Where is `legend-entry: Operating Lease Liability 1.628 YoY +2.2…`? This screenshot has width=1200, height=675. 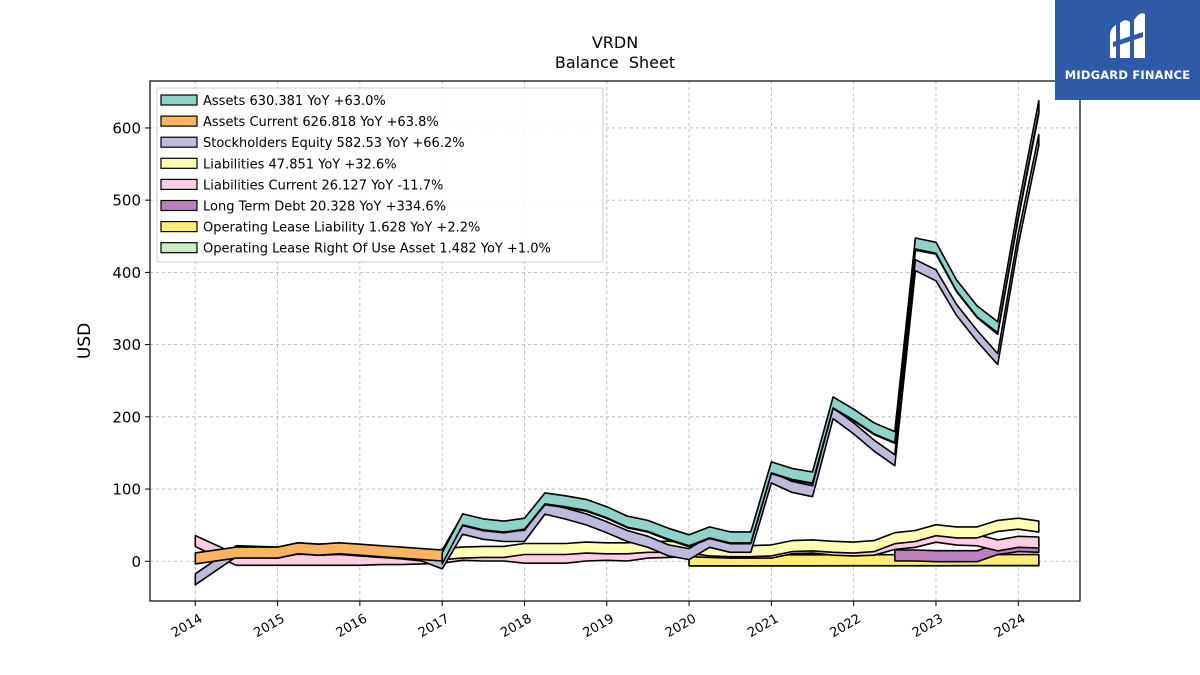 legend-entry: Operating Lease Liability 1.628 YoY +2.2… is located at coordinates (341, 228).